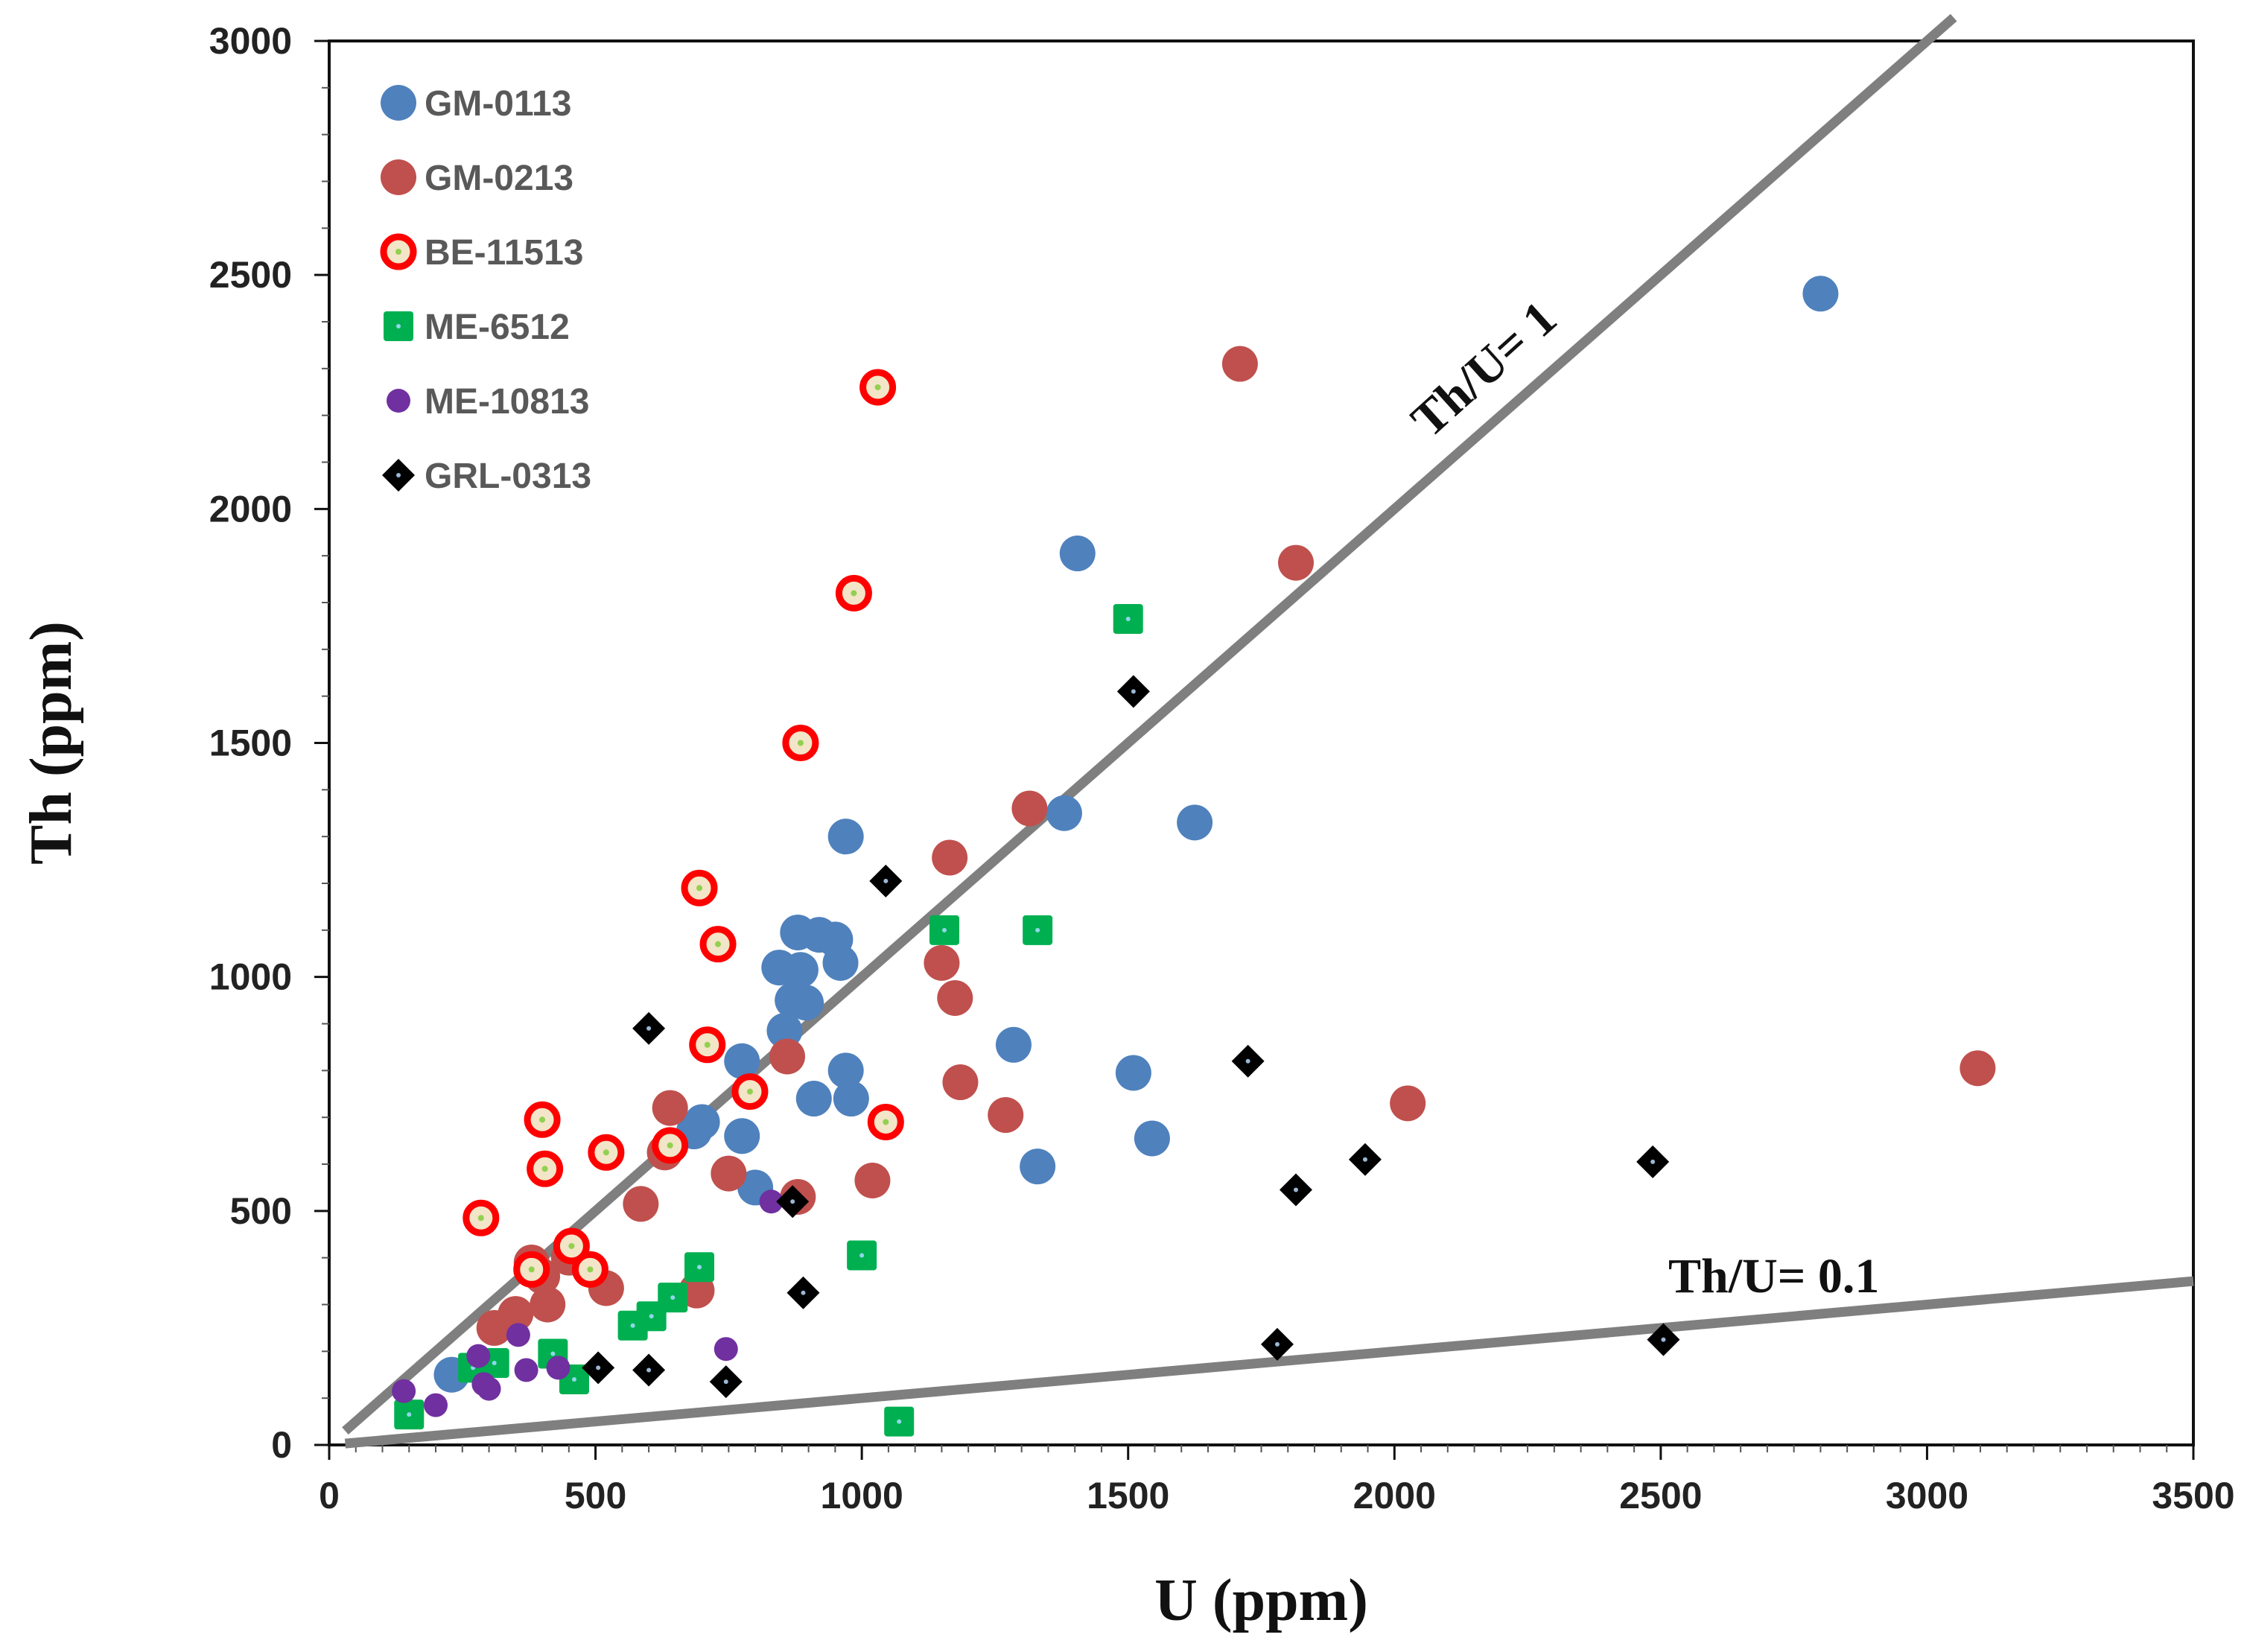  What do you see at coordinates (596, 1495) in the screenshot?
I see `x-tick-label: 500` at bounding box center [596, 1495].